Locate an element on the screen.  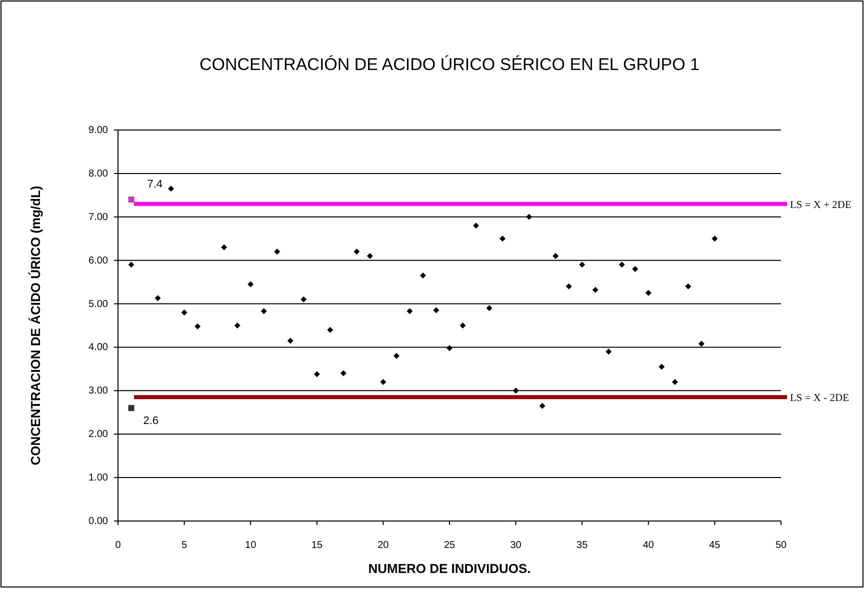
x-tick-label: 0 is located at coordinates (118, 545).